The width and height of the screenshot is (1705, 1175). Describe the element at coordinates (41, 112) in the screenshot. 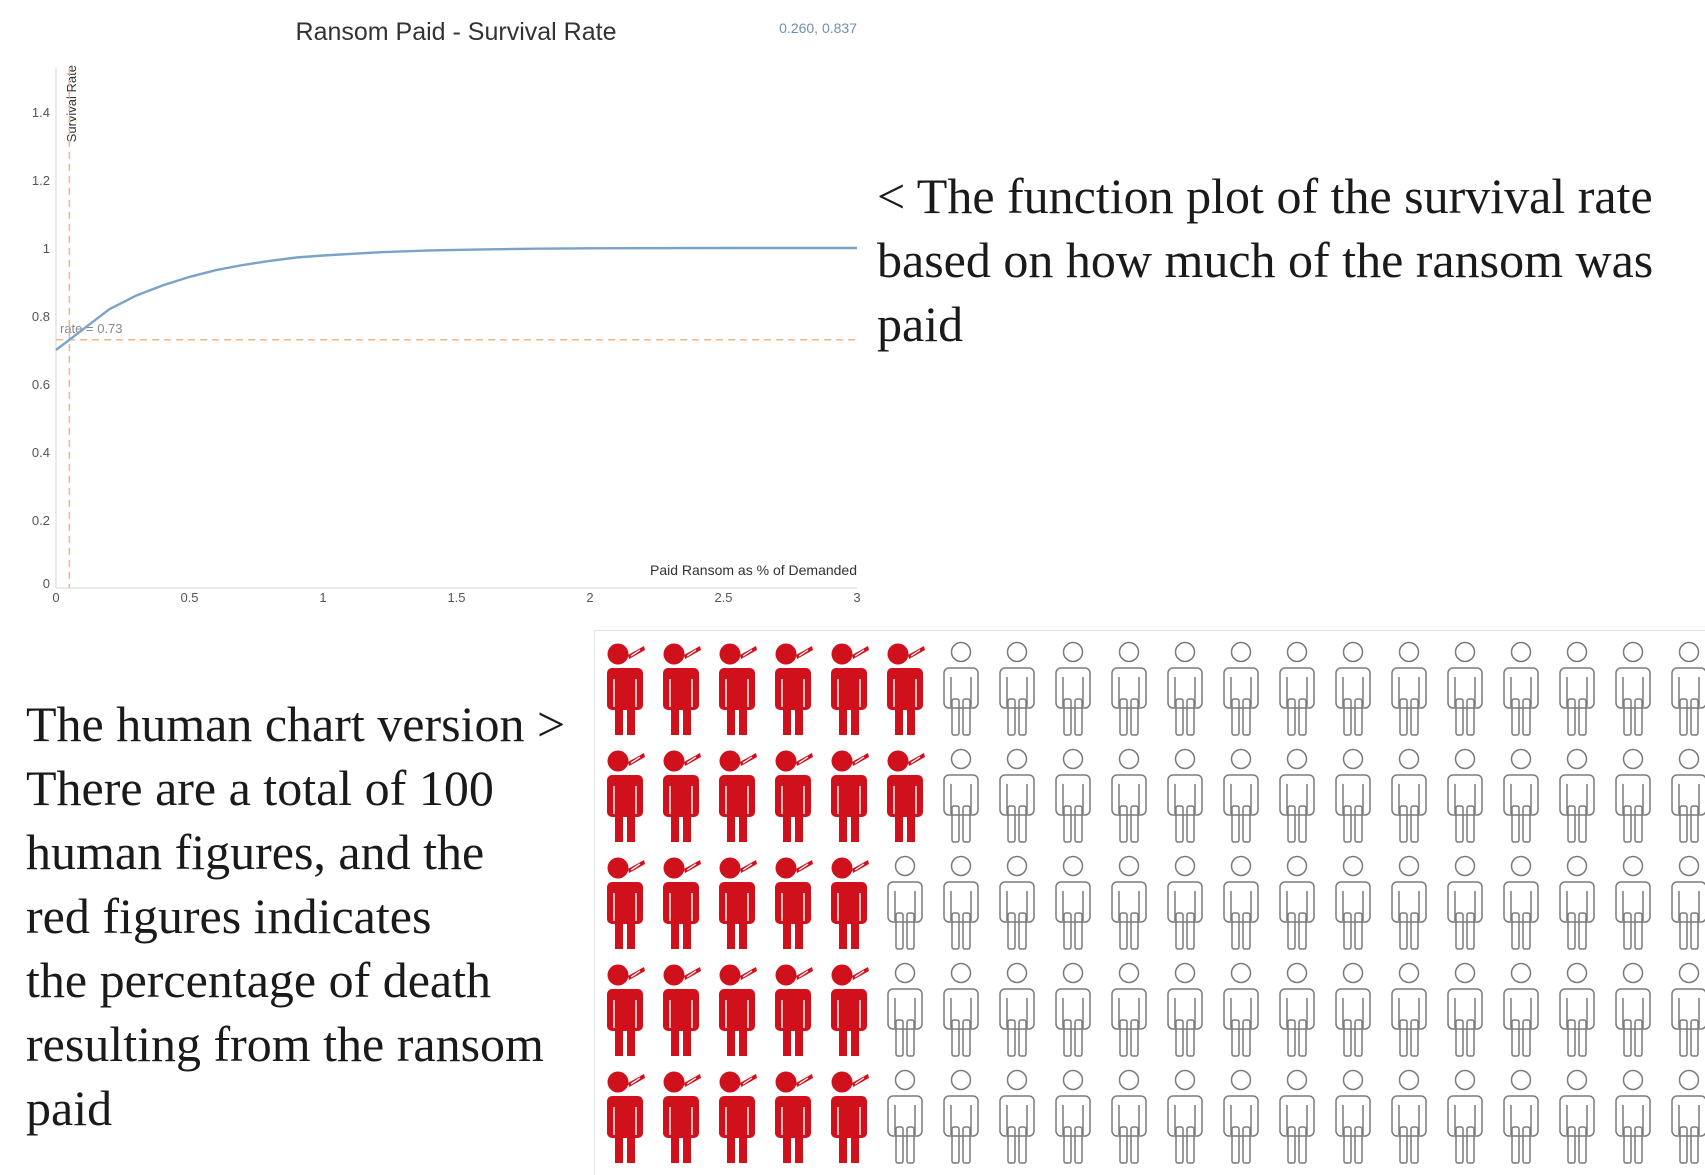

I see `y-tick-label: 1.4` at that location.